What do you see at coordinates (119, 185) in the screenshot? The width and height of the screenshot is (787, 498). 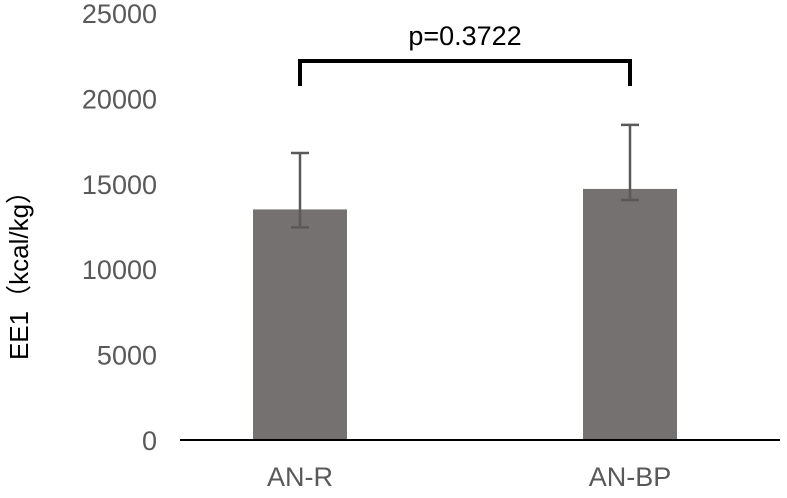 I see `y-tick-label: 15000` at bounding box center [119, 185].